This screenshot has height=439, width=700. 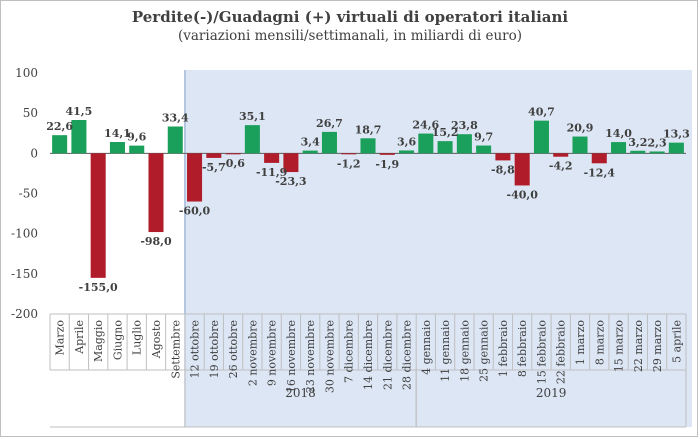 What do you see at coordinates (484, 351) in the screenshot?
I see `category-label: 25 gennaio` at bounding box center [484, 351].